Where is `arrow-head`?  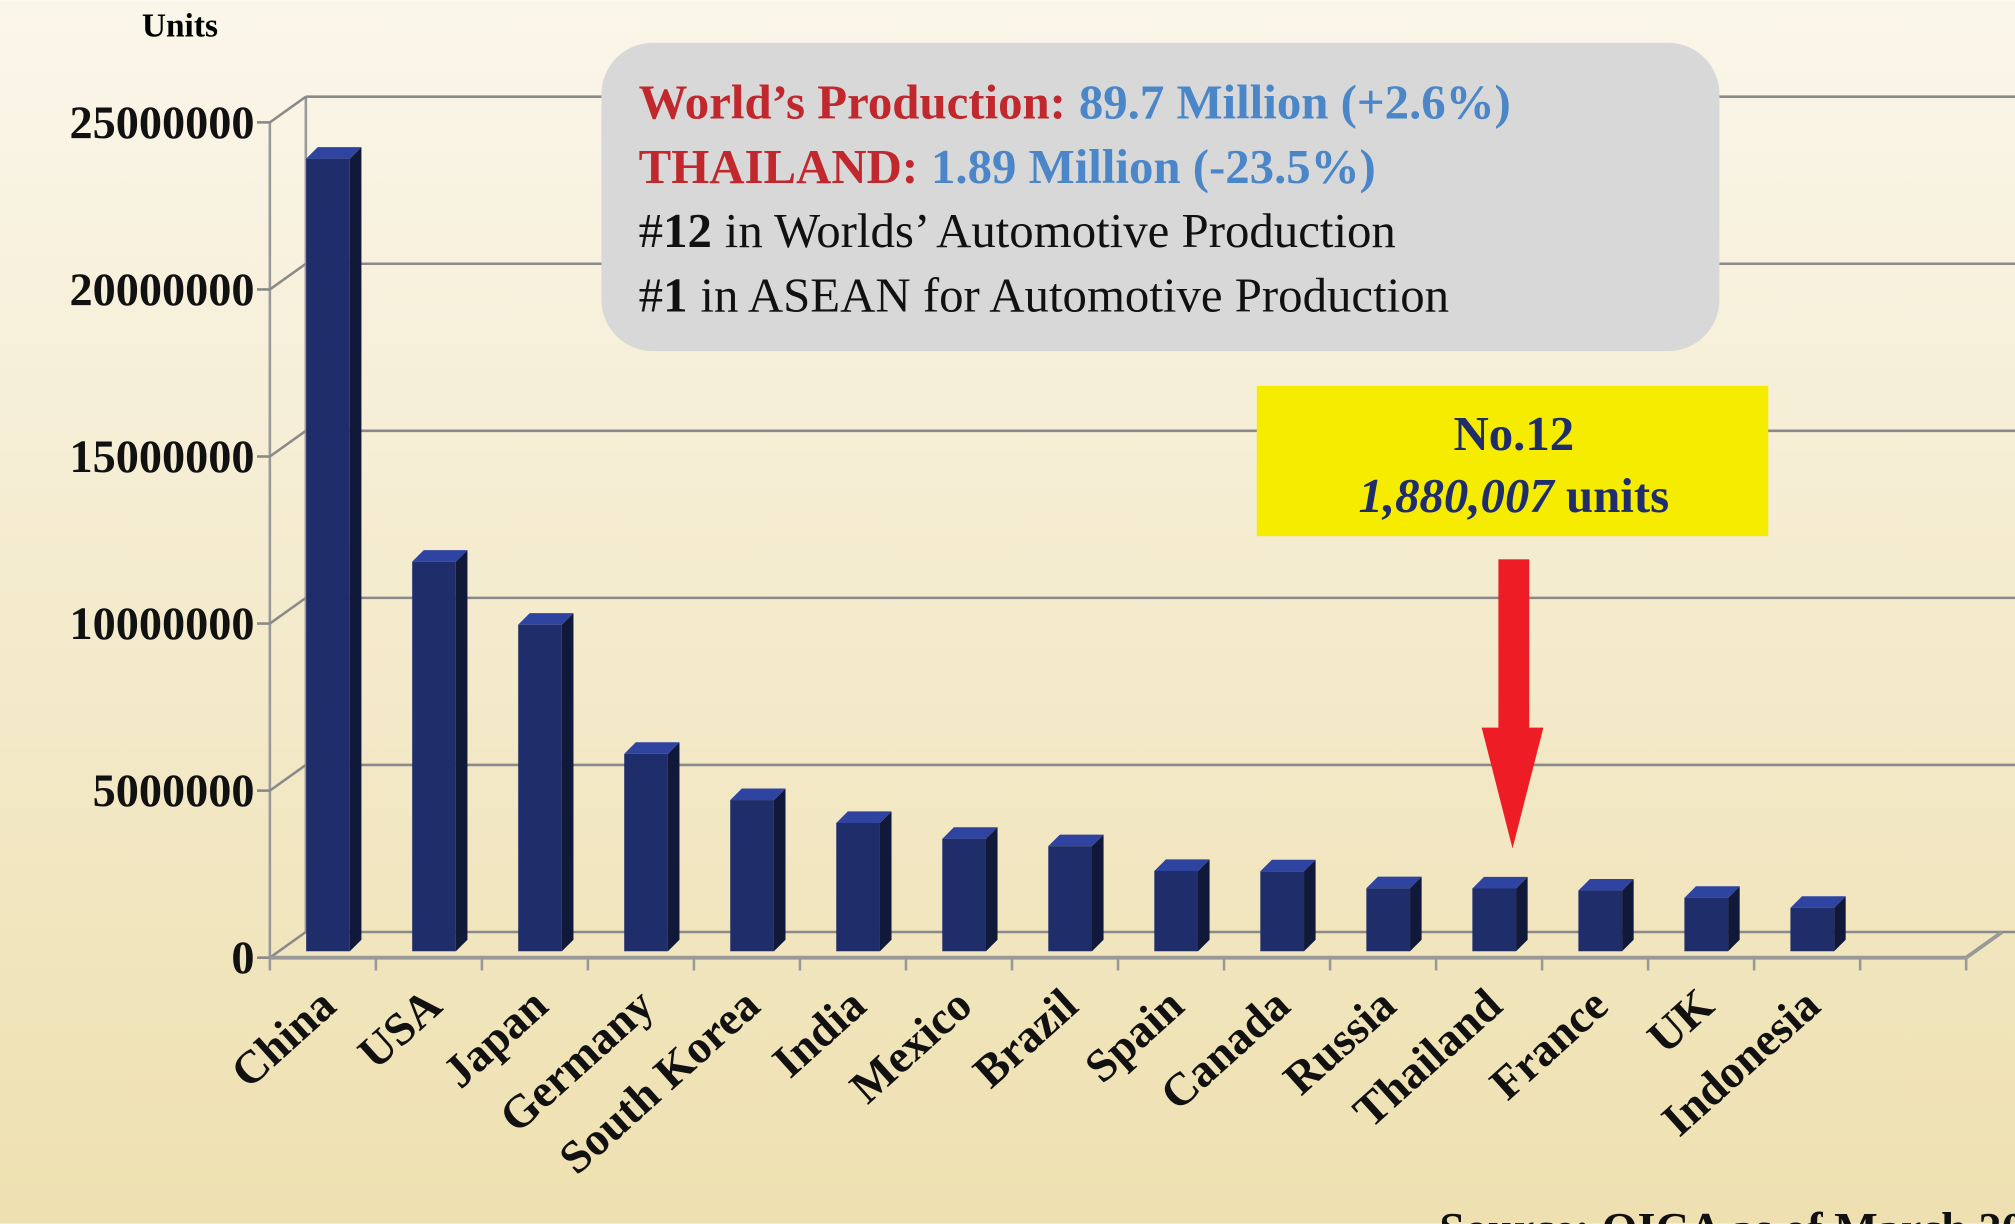 arrow-head is located at coordinates (1512, 788).